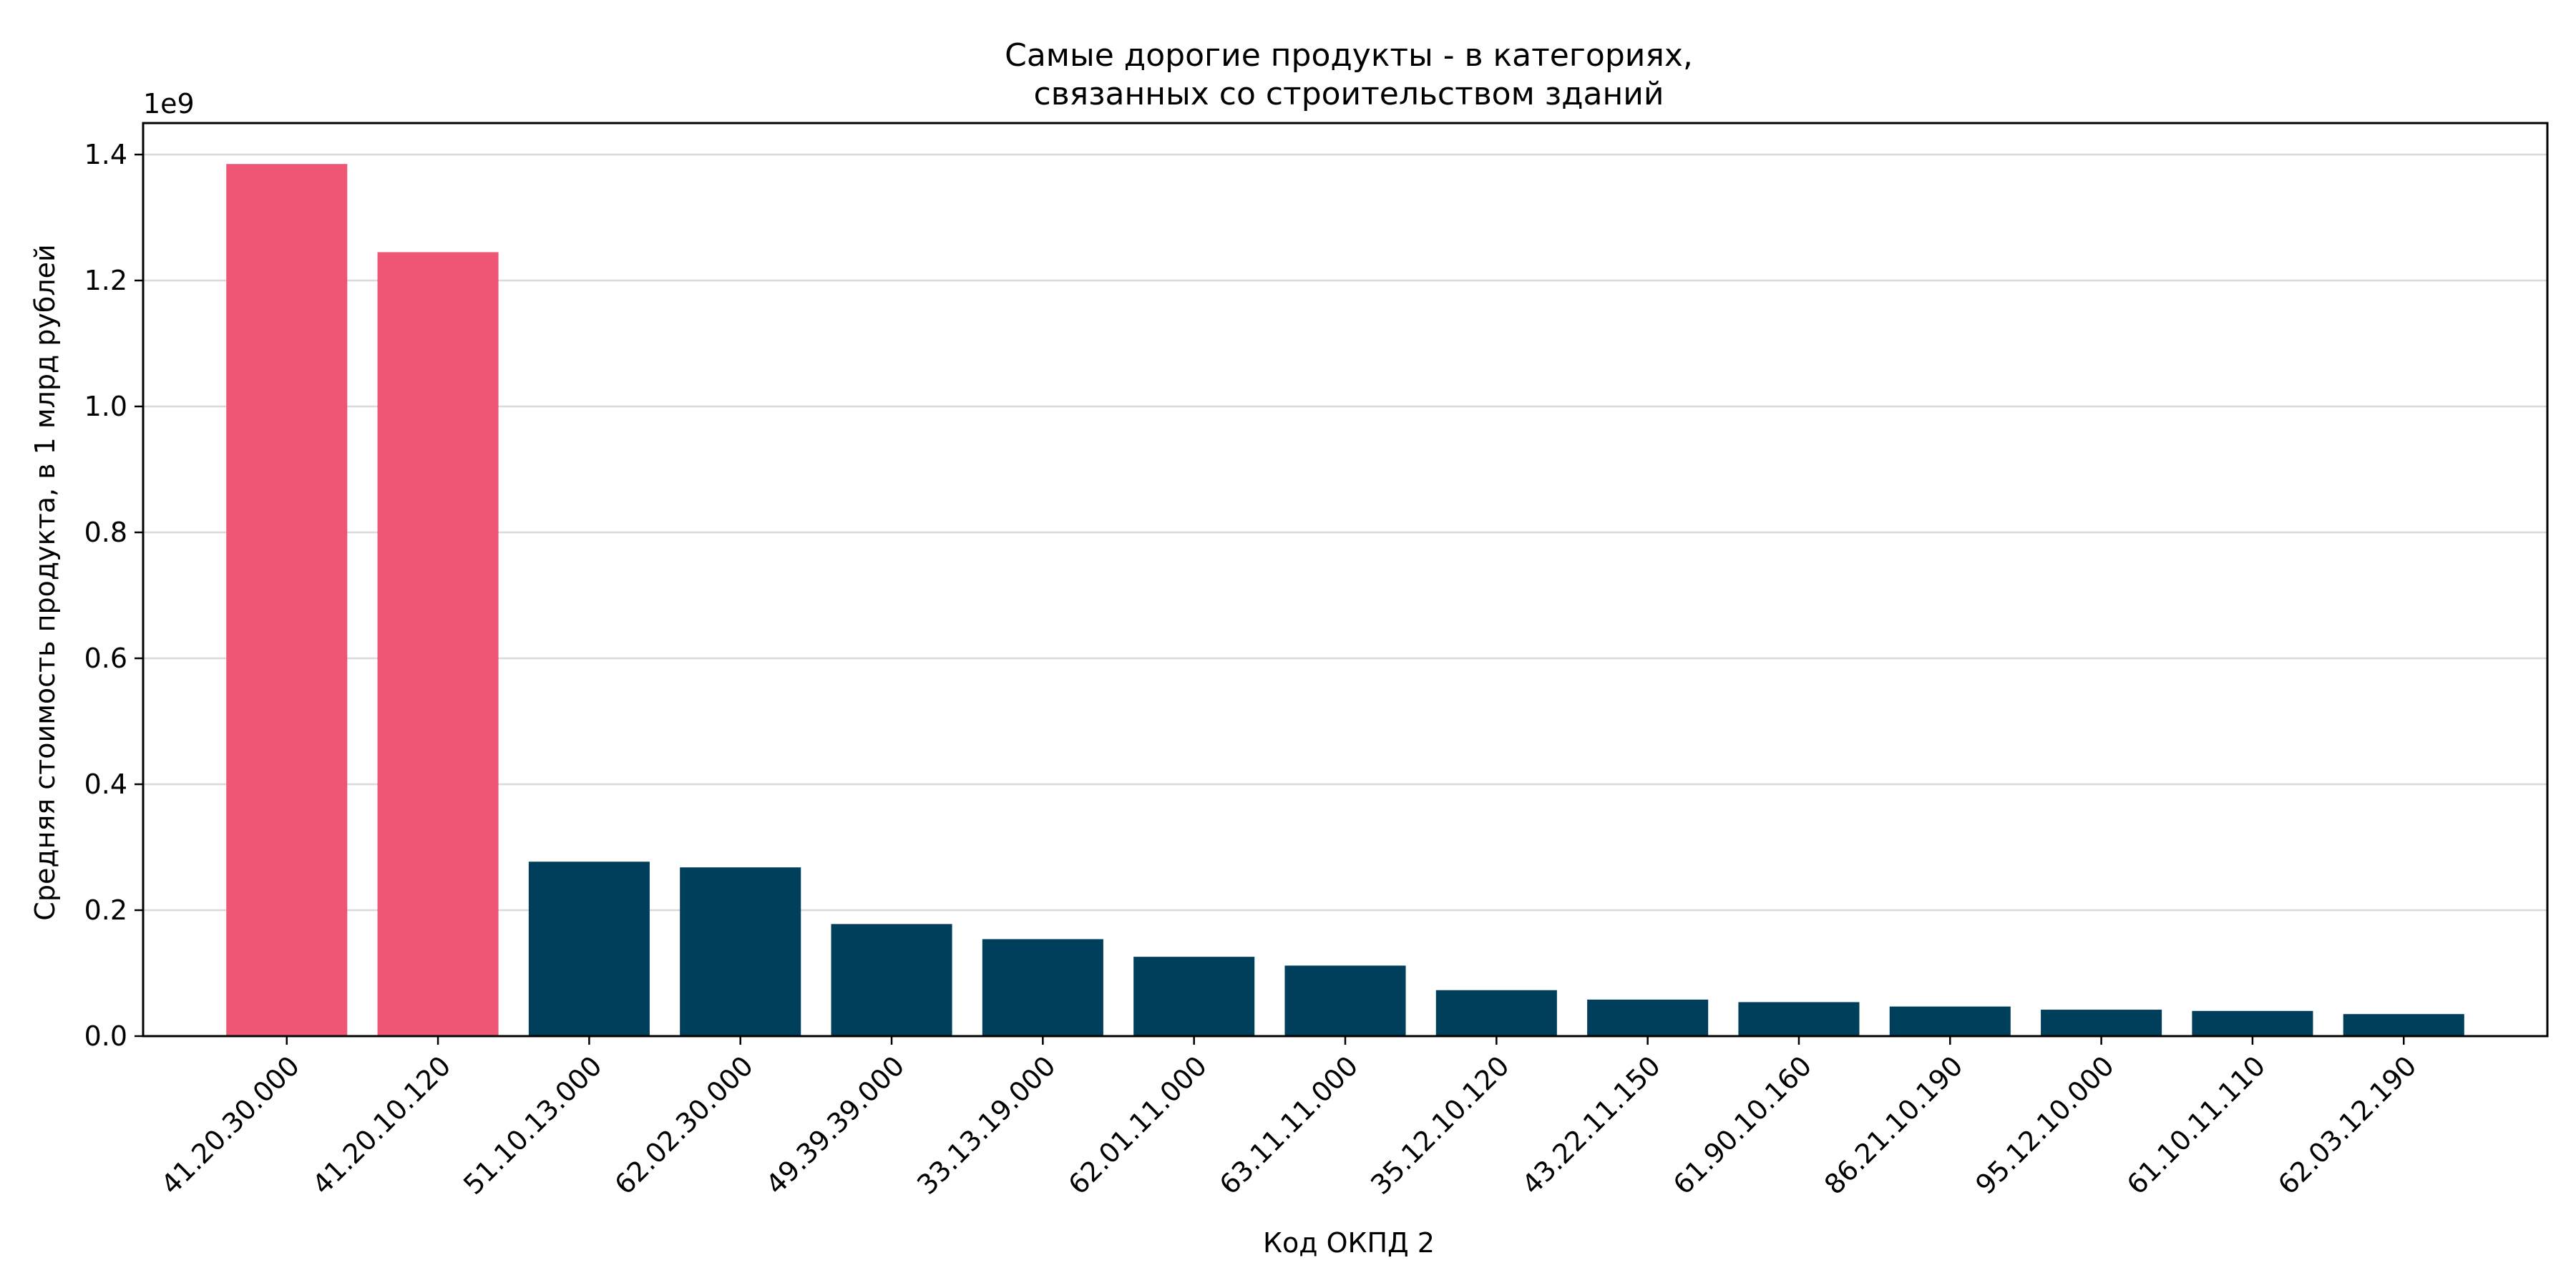 The width and height of the screenshot is (2576, 1288). What do you see at coordinates (105, 910) in the screenshot?
I see `y-tick-label: 0.2` at bounding box center [105, 910].